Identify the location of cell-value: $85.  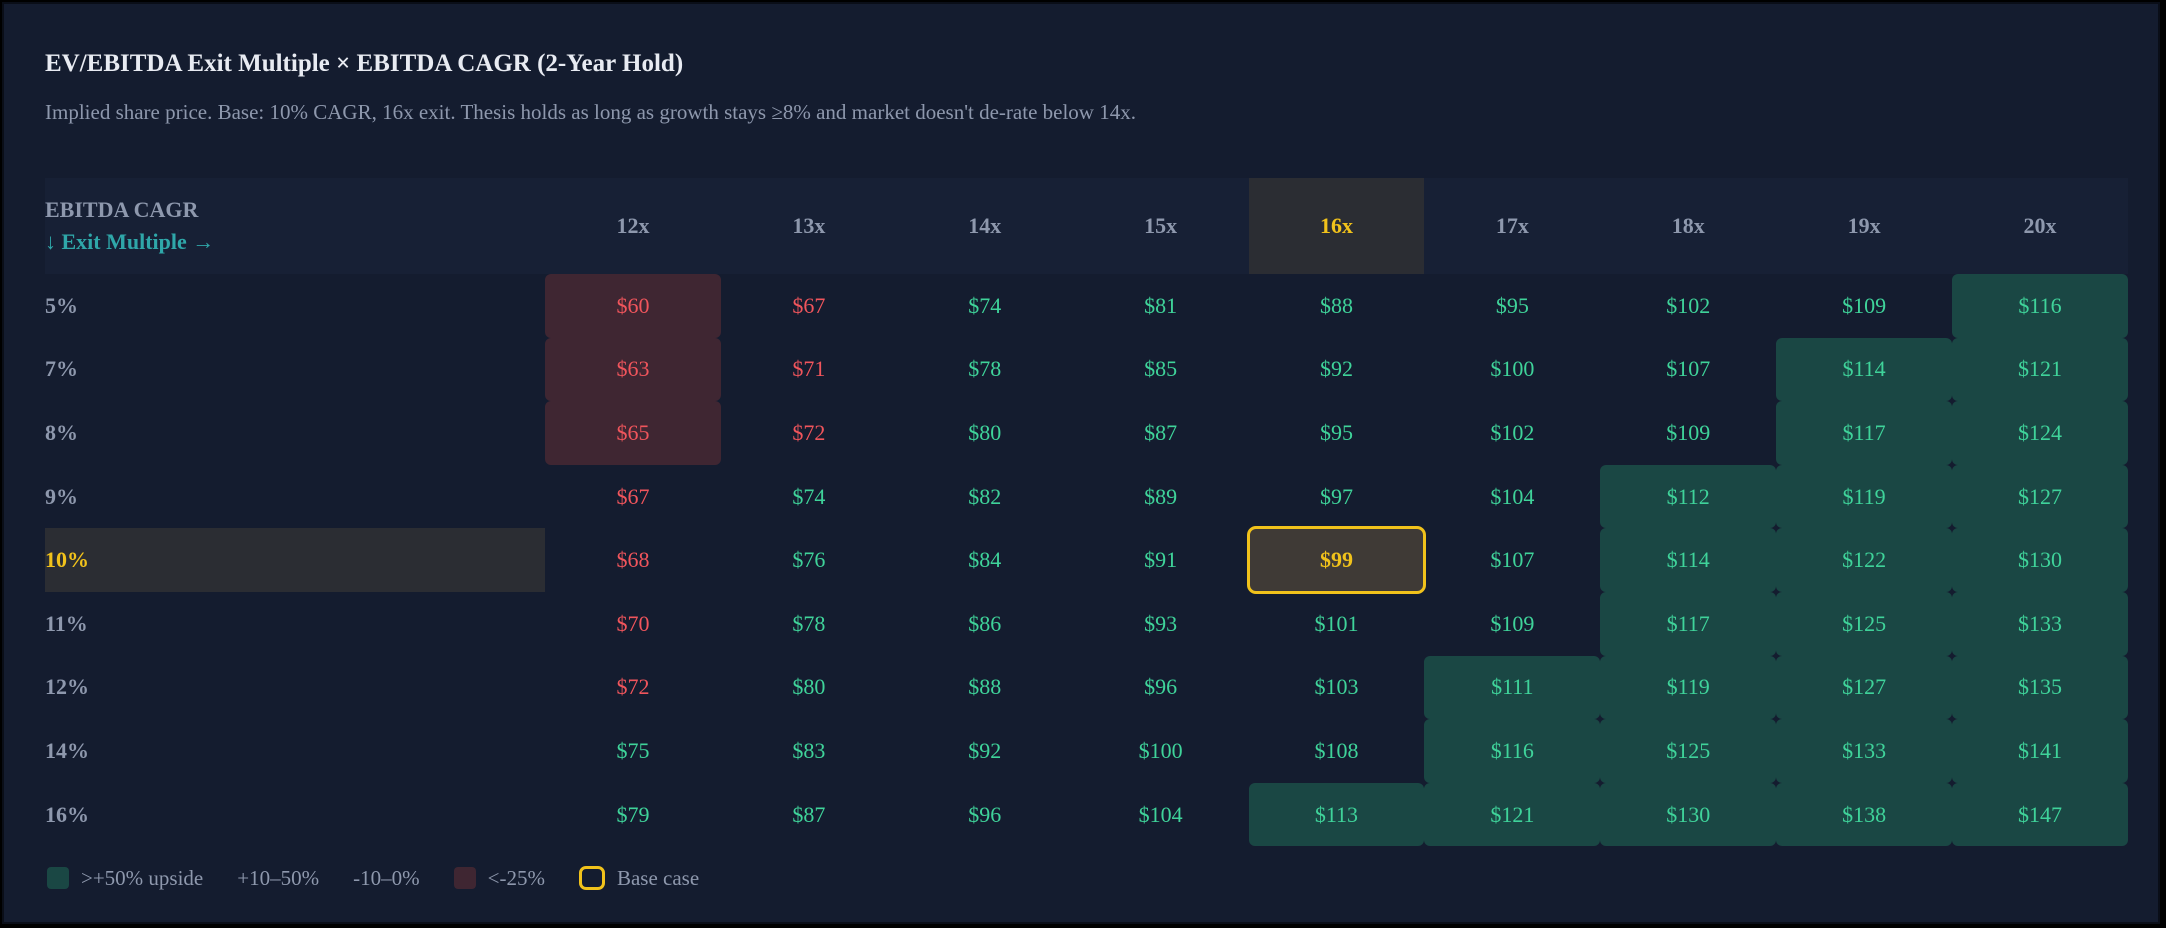
(1161, 369).